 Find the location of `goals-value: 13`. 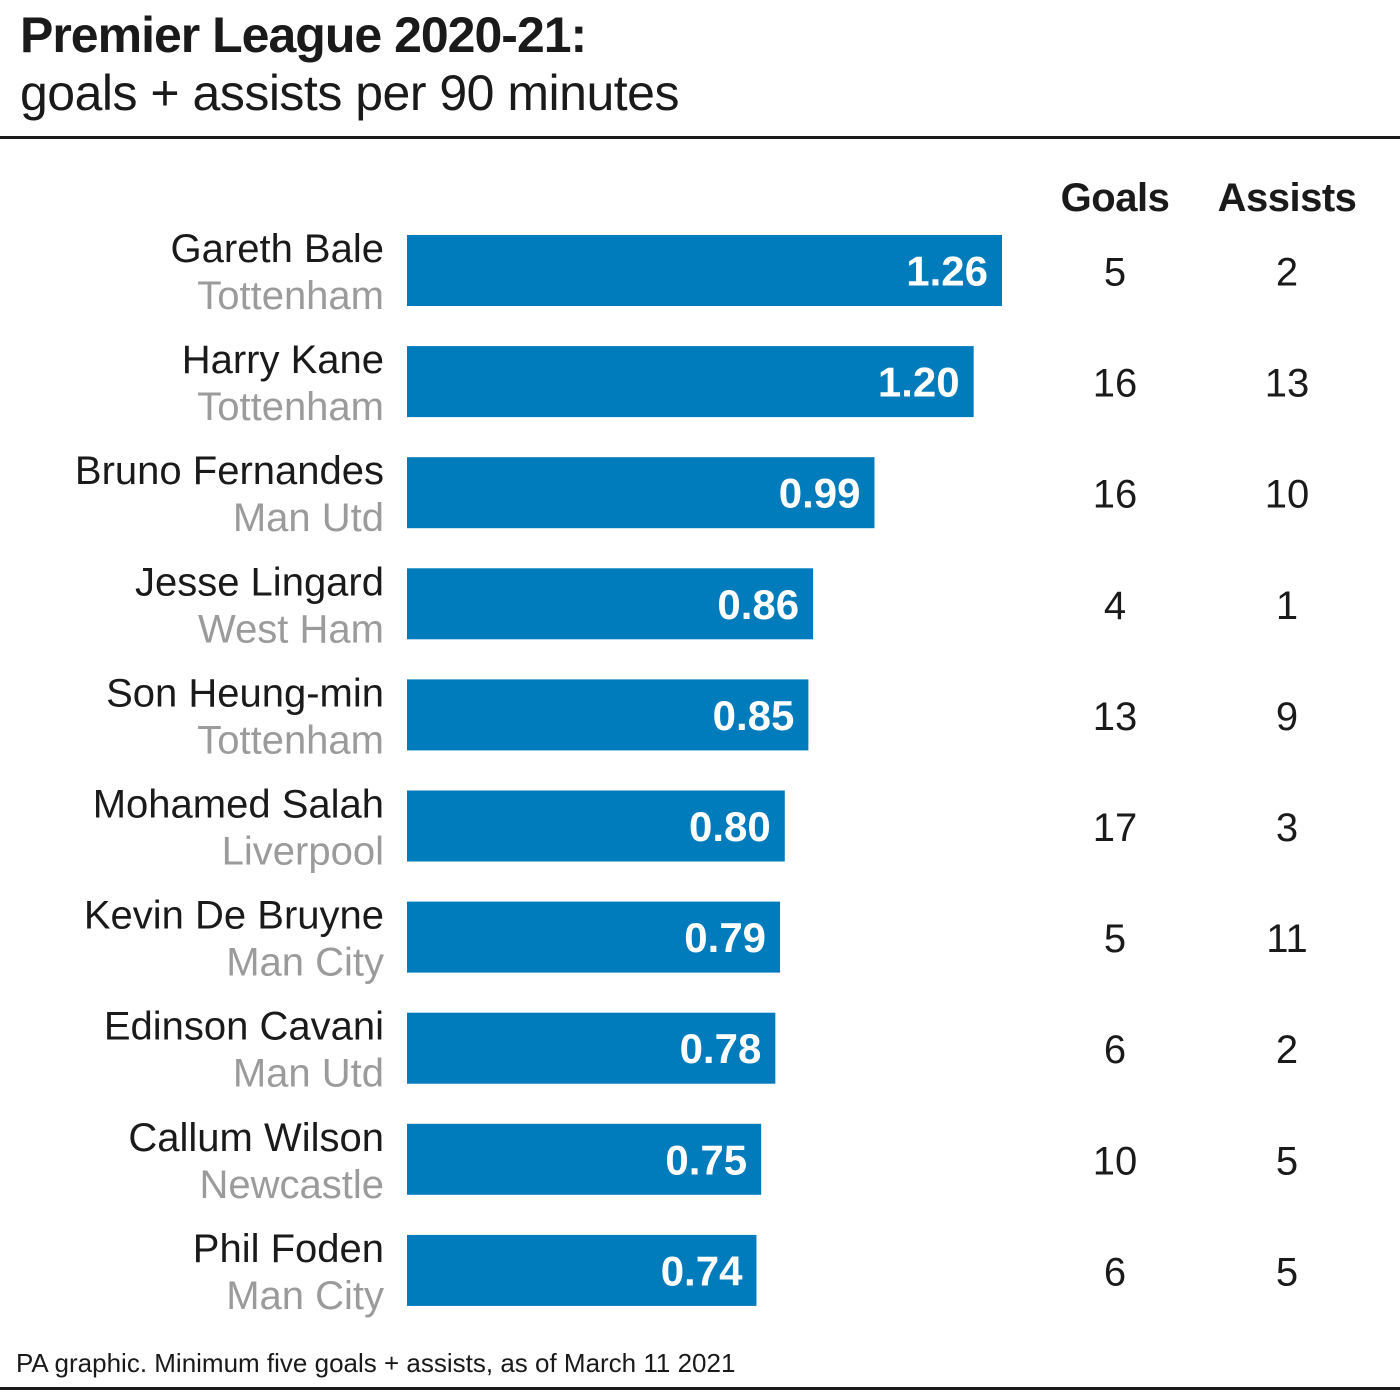

goals-value: 13 is located at coordinates (1115, 717).